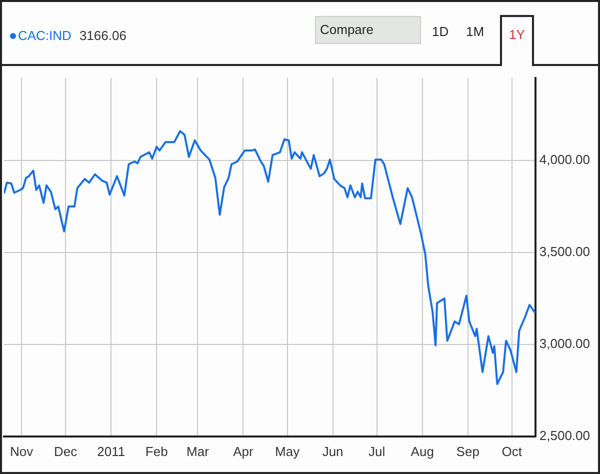 Image resolution: width=600 pixels, height=474 pixels. Describe the element at coordinates (564, 252) in the screenshot. I see `y-tick-label: 3,500.00` at that location.